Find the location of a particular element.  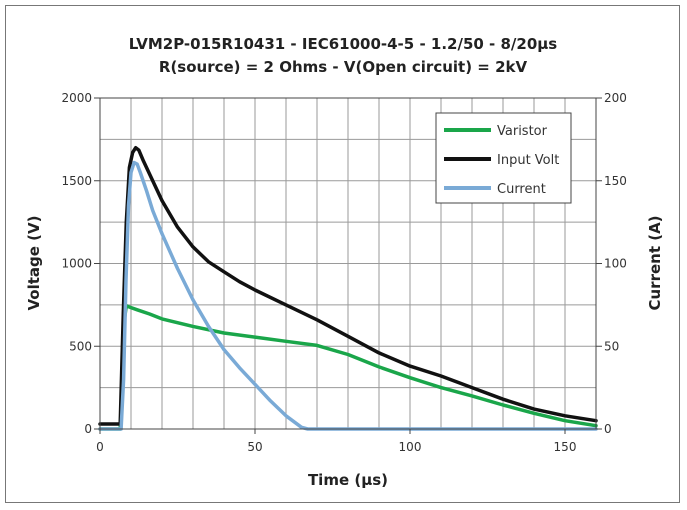

legend-label: Varistor is located at coordinates (522, 131).